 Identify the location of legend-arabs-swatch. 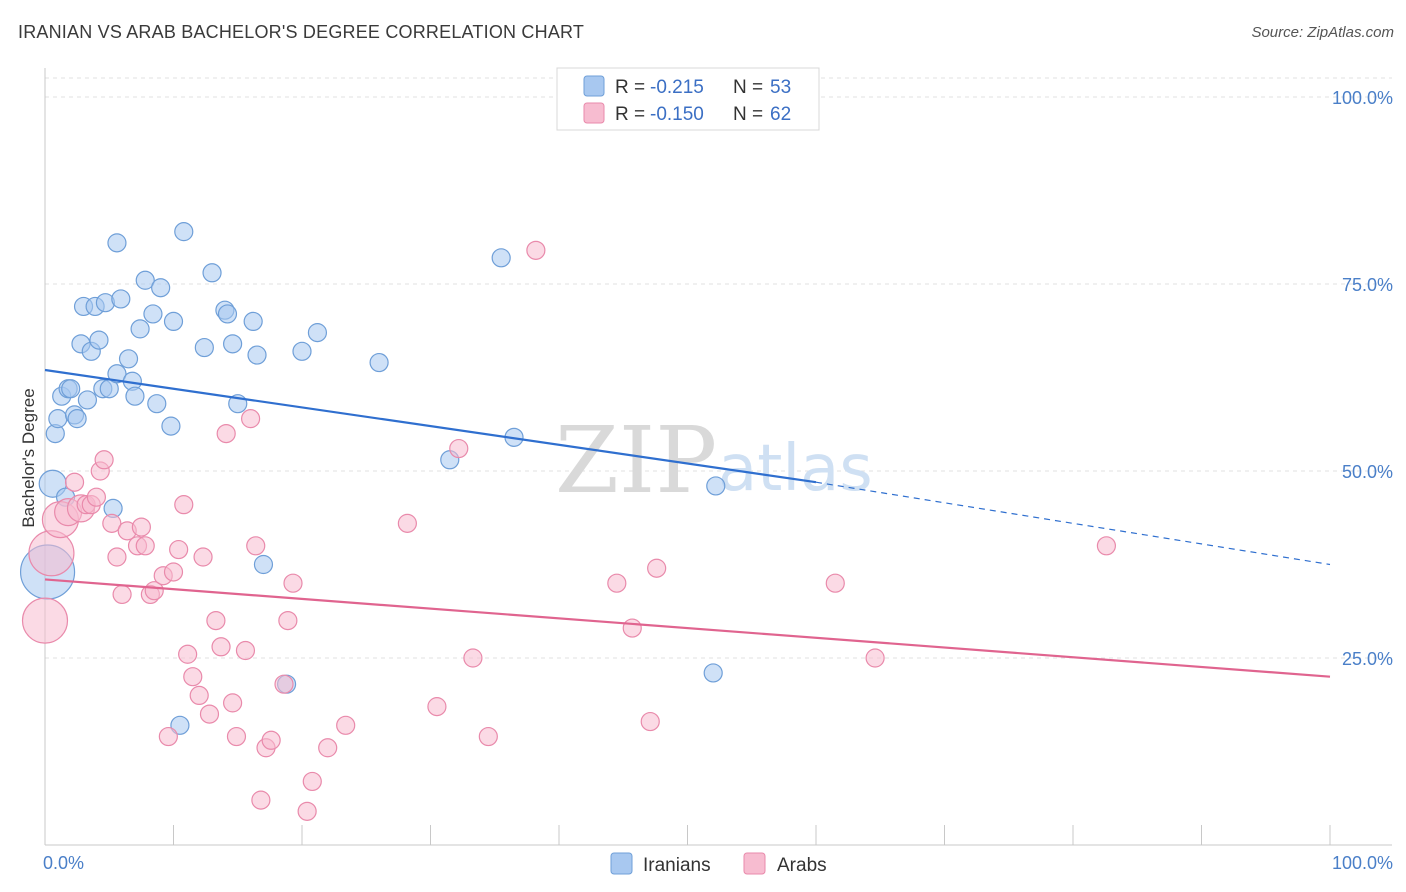
(754, 863).